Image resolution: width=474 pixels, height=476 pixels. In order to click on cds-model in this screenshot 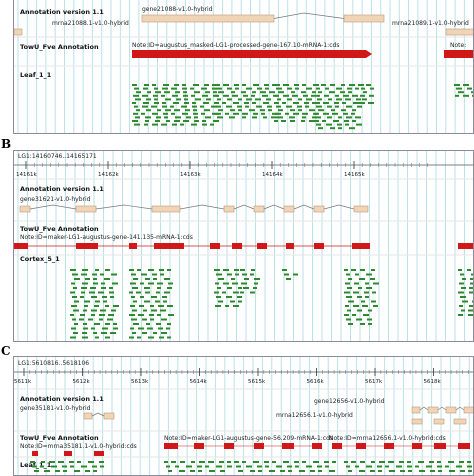, I will do `click(244, 246)`.